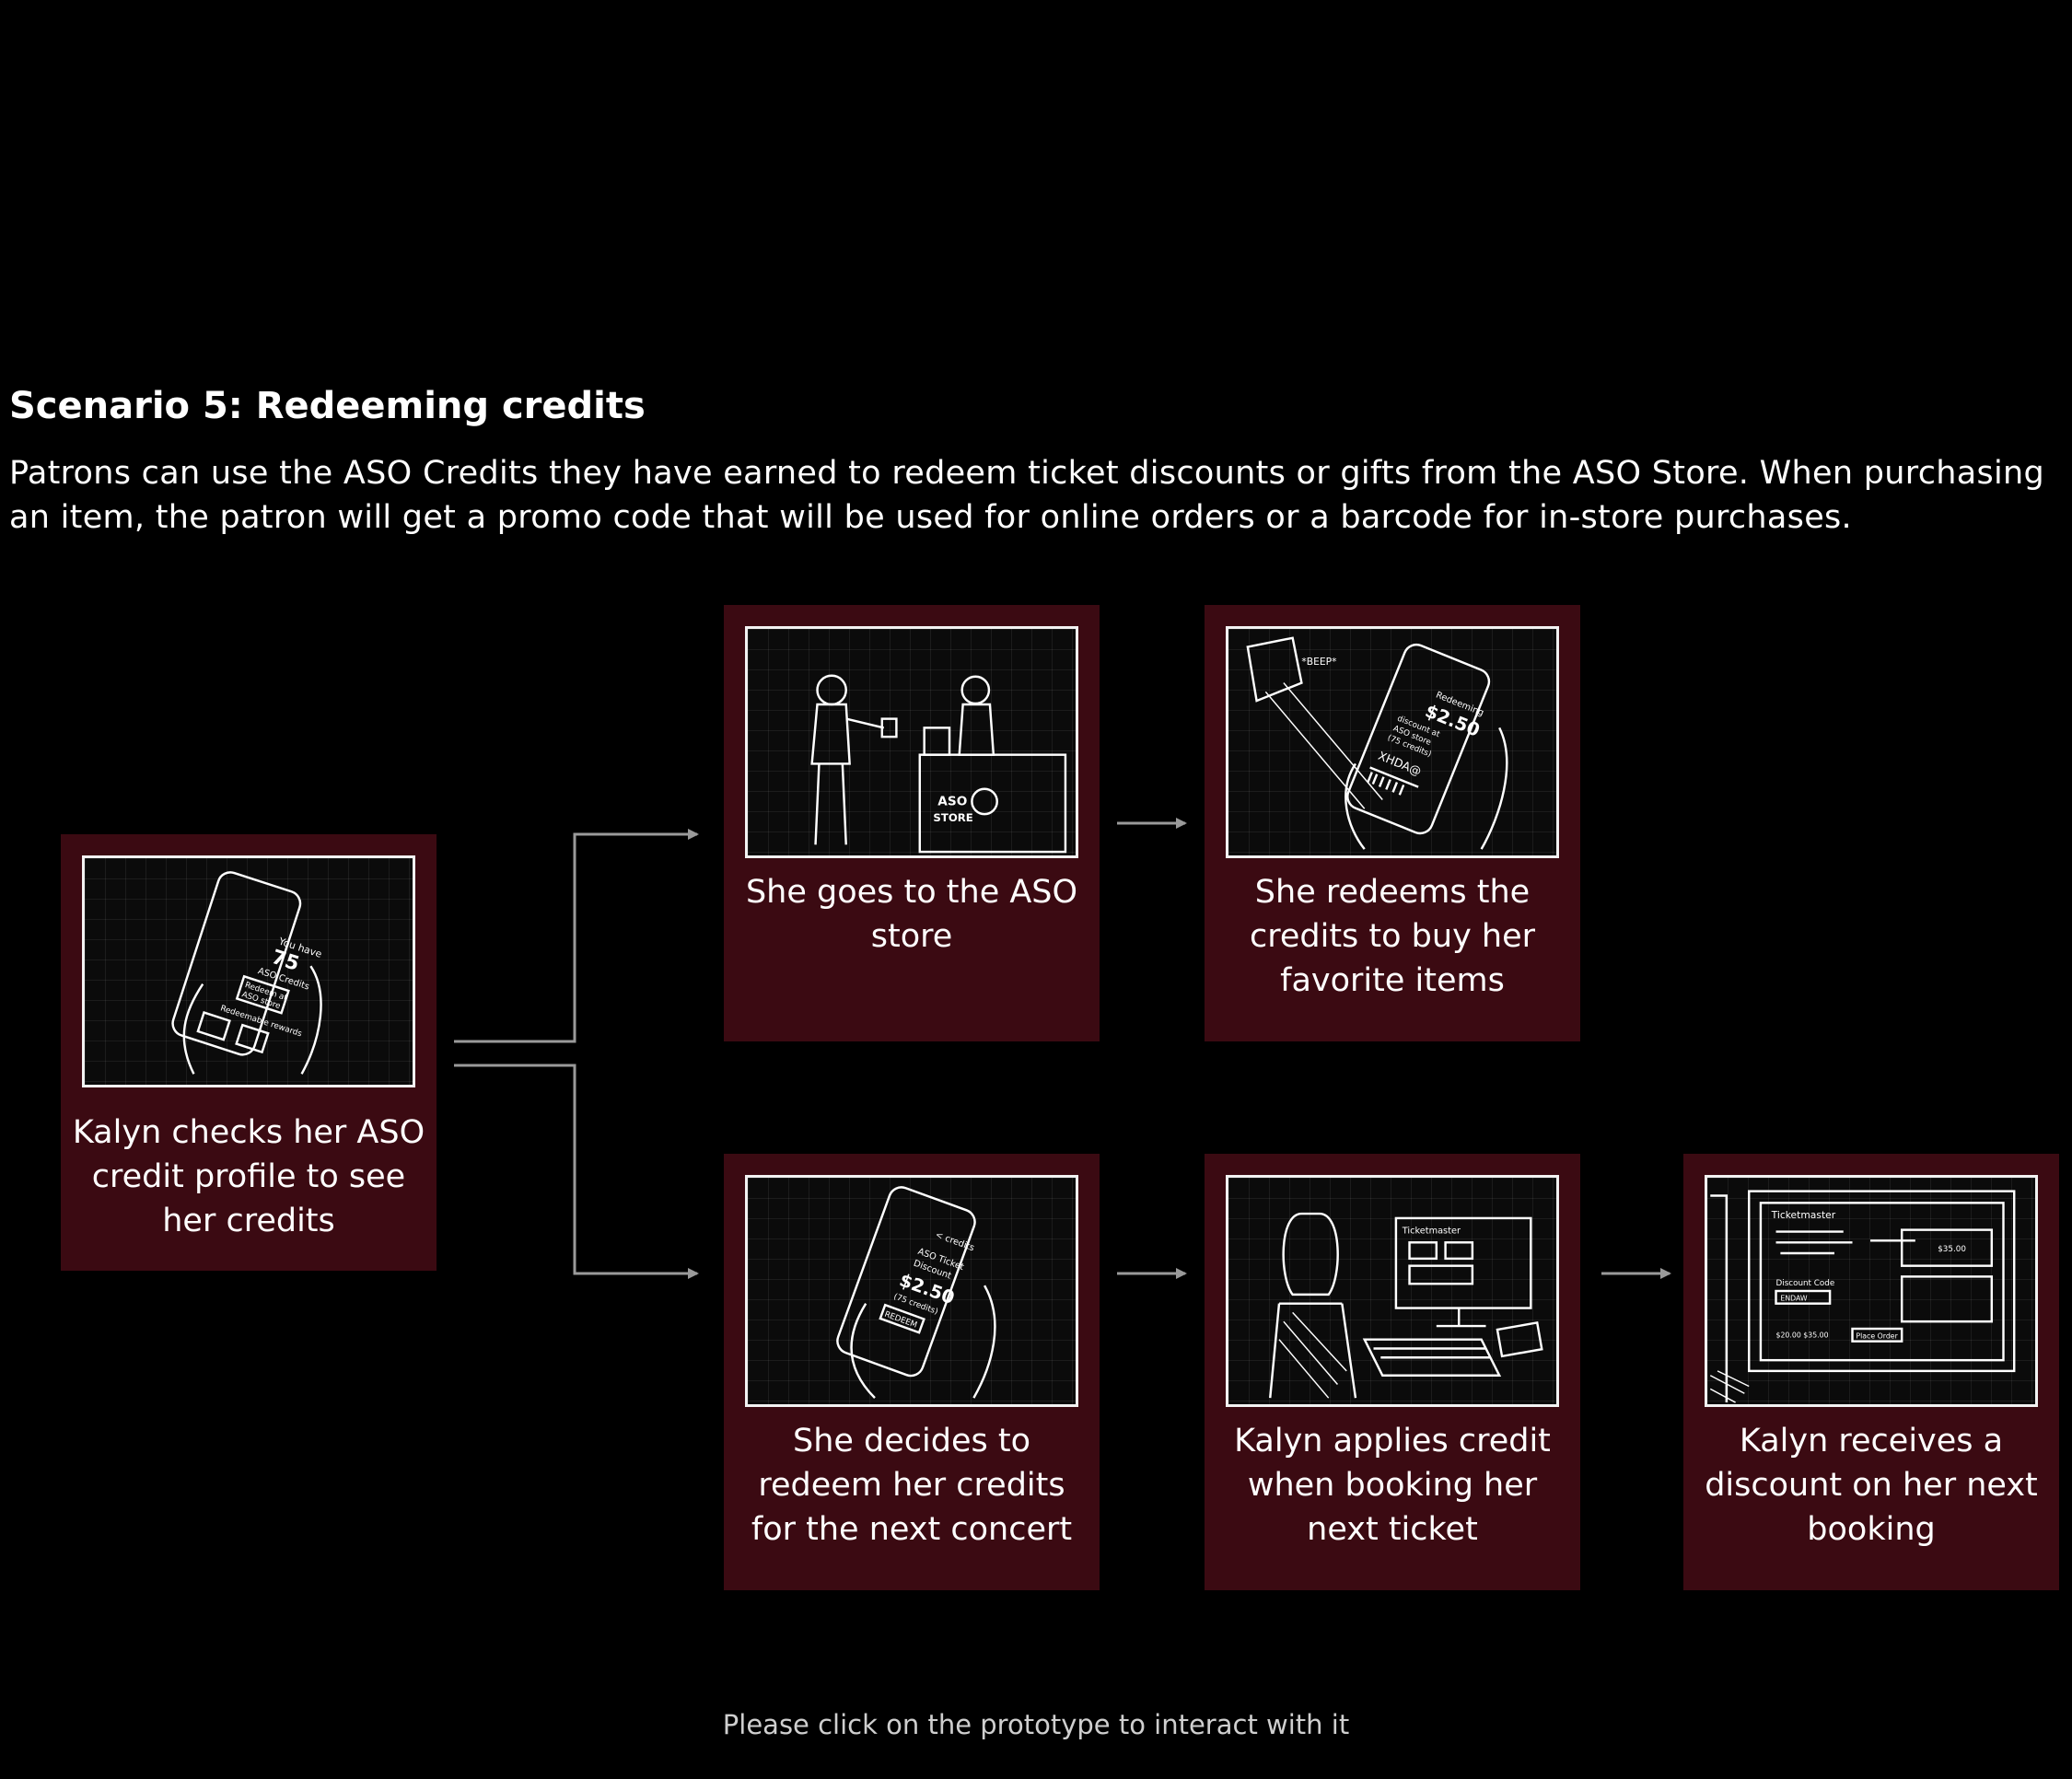  Describe the element at coordinates (261, 1022) in the screenshot. I see `sketch-text: Redeemable rewards` at that location.